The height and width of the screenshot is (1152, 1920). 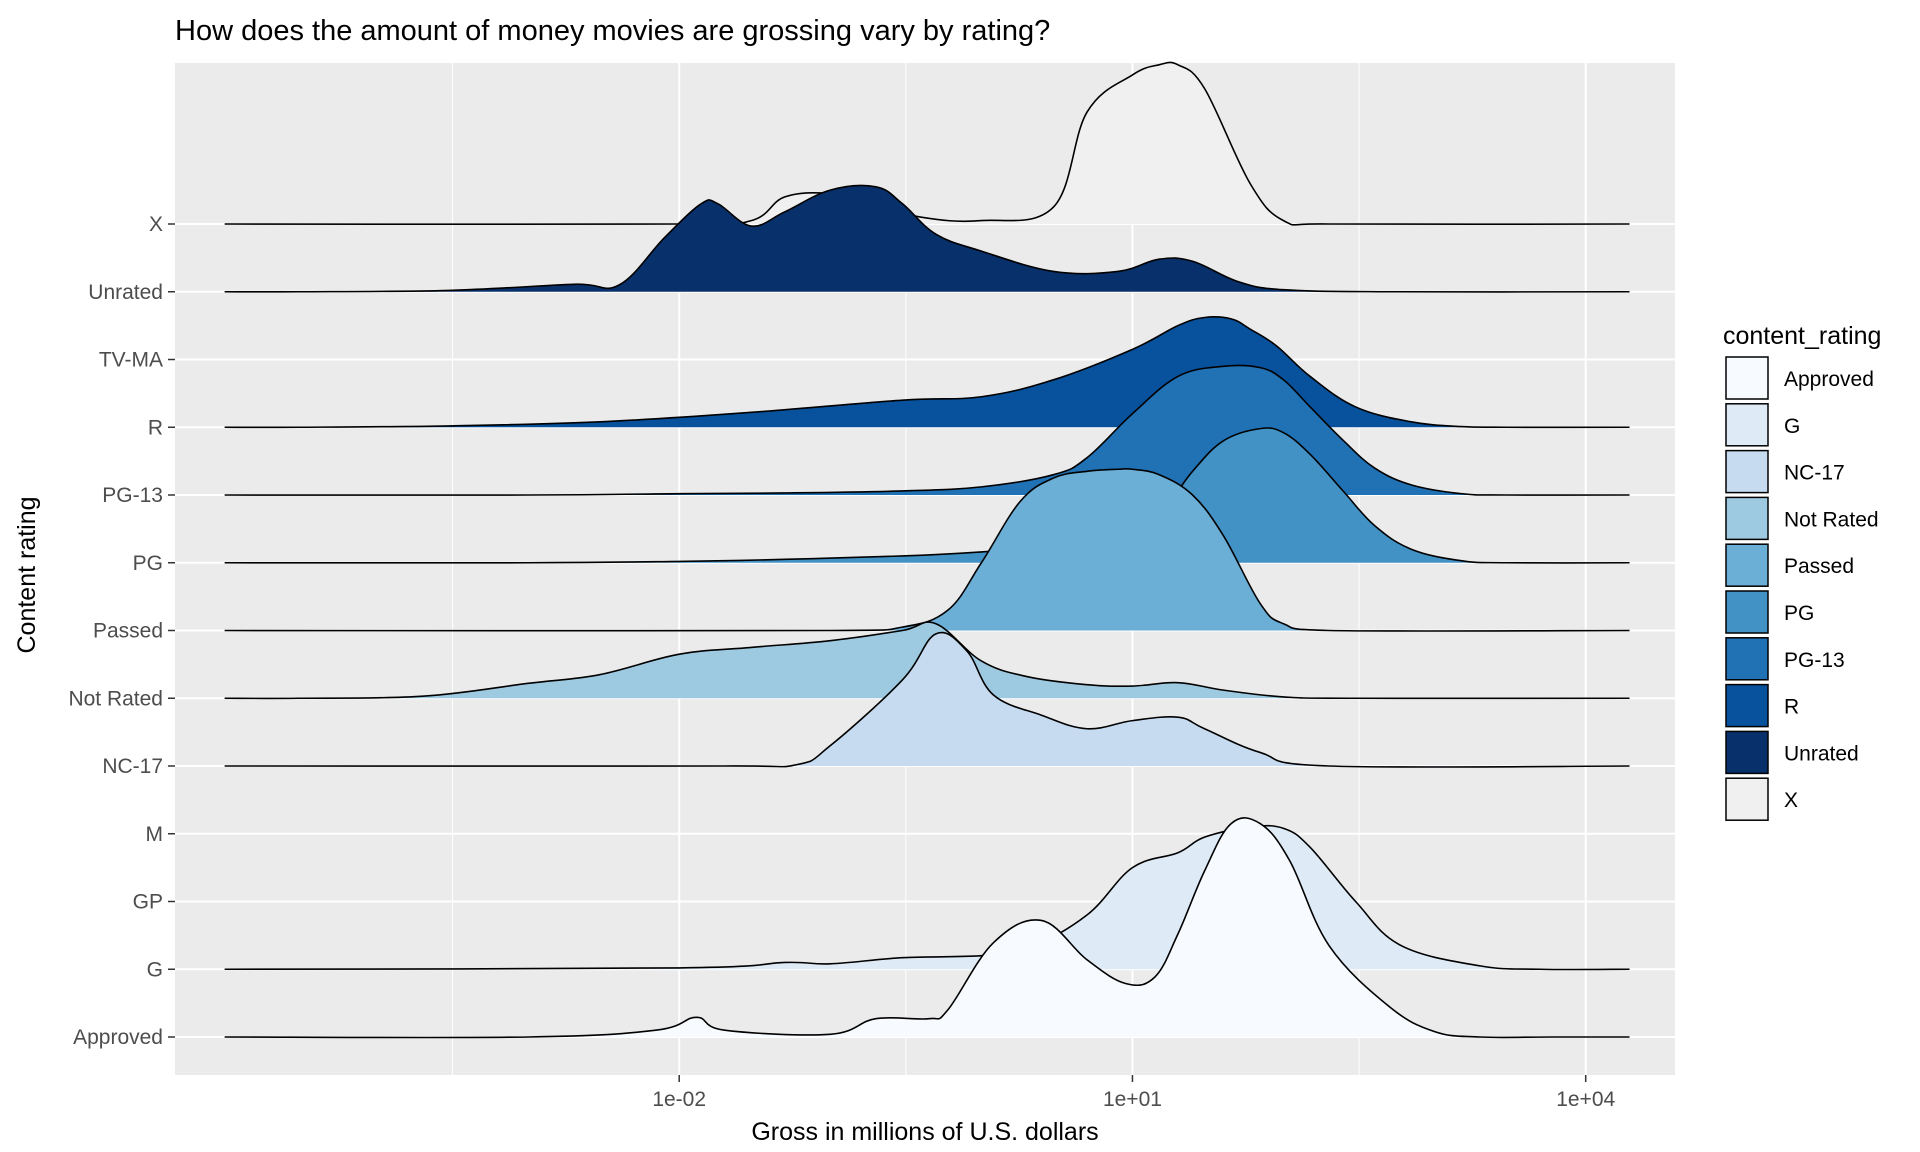 I want to click on legend-label: G, so click(x=1792, y=426).